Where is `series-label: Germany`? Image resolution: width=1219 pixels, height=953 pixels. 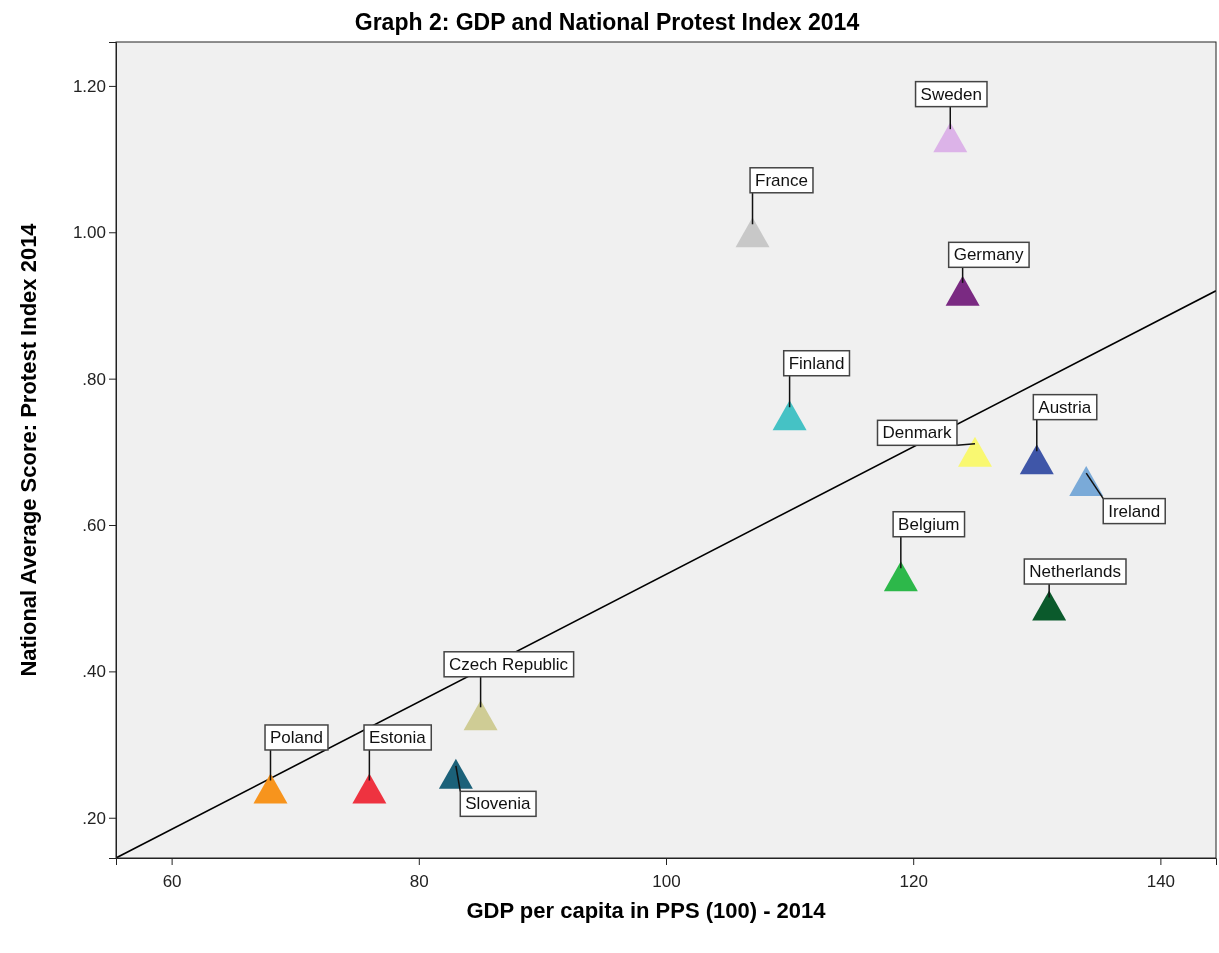 series-label: Germany is located at coordinates (989, 255).